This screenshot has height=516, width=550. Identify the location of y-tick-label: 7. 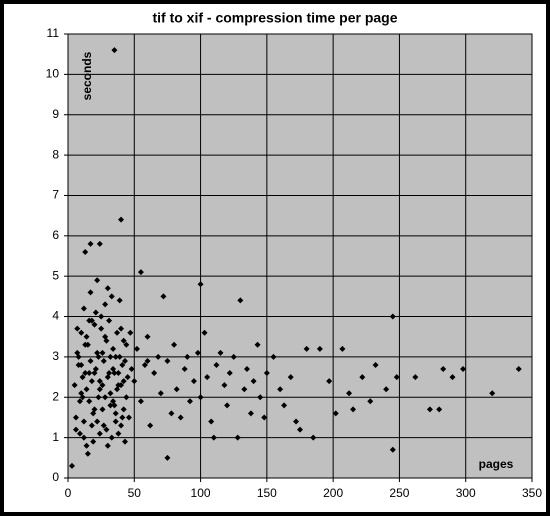
(55, 195).